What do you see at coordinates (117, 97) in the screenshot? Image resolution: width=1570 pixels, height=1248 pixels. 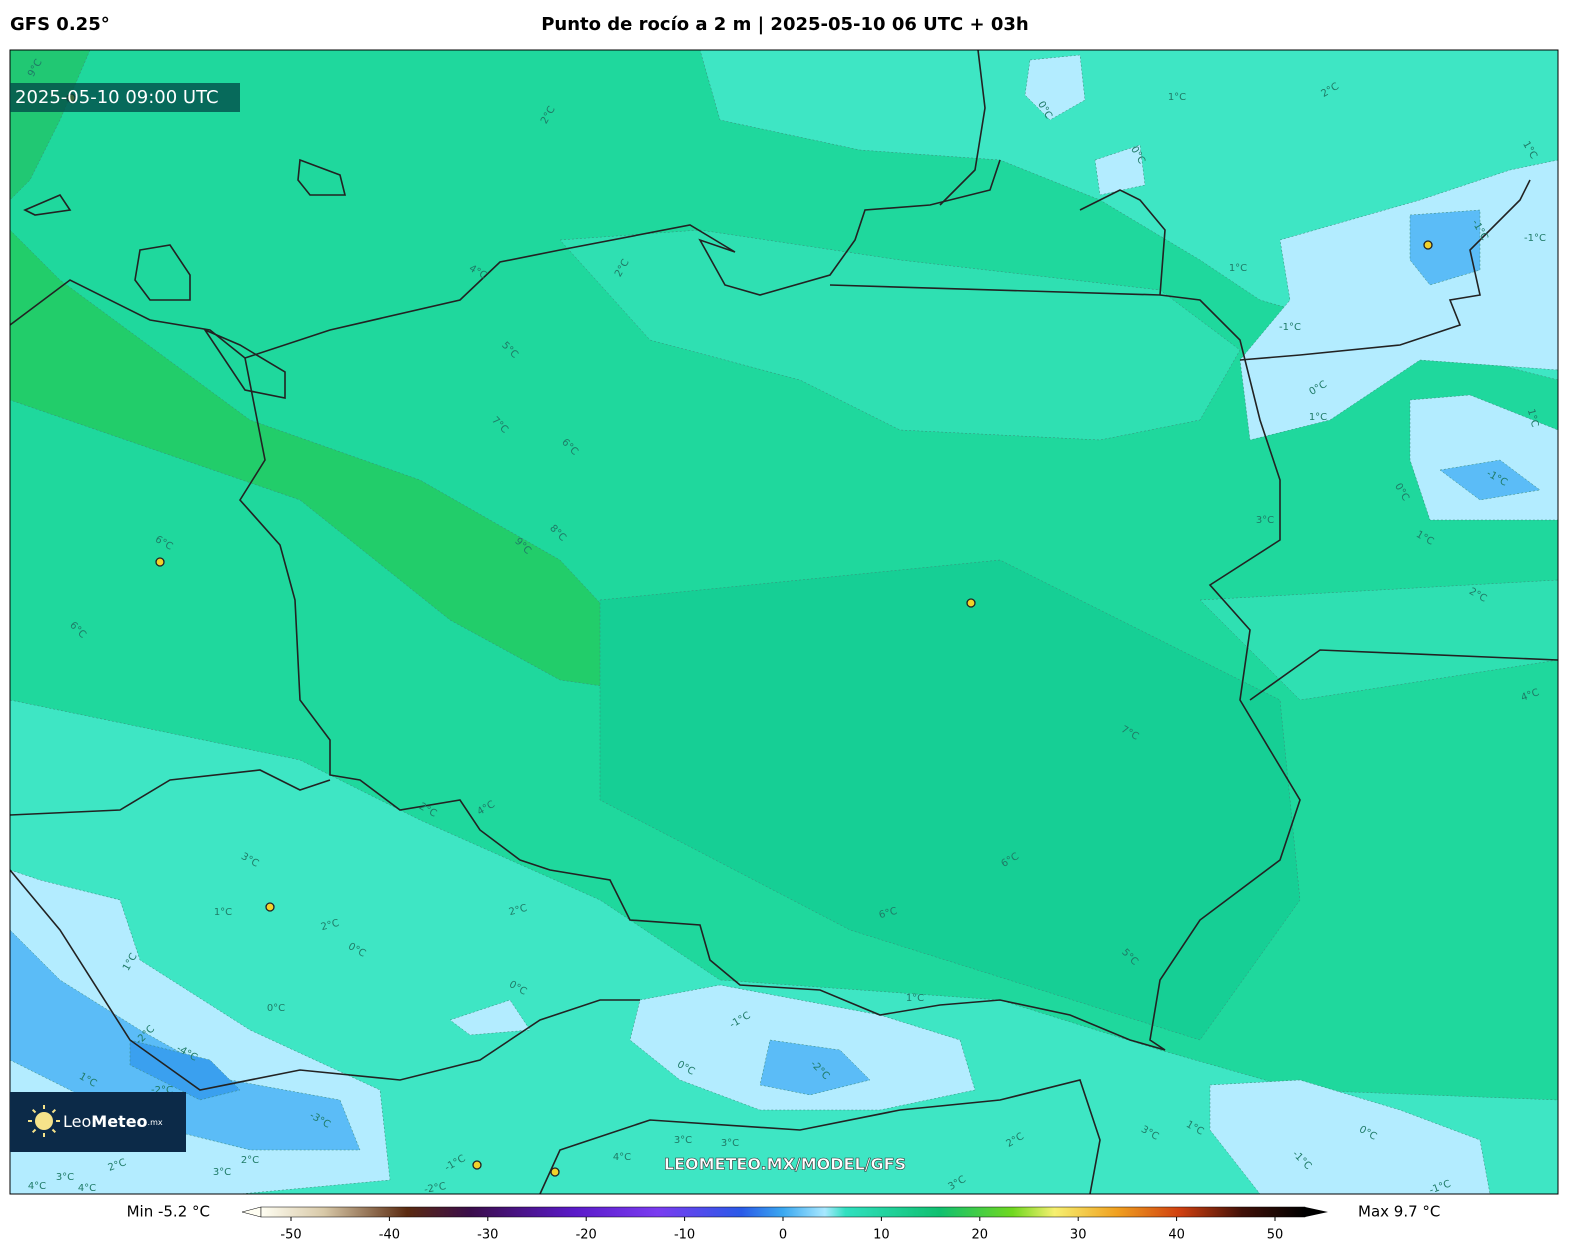 I see `valid-time: 2025-05-10 09:00 UTC` at bounding box center [117, 97].